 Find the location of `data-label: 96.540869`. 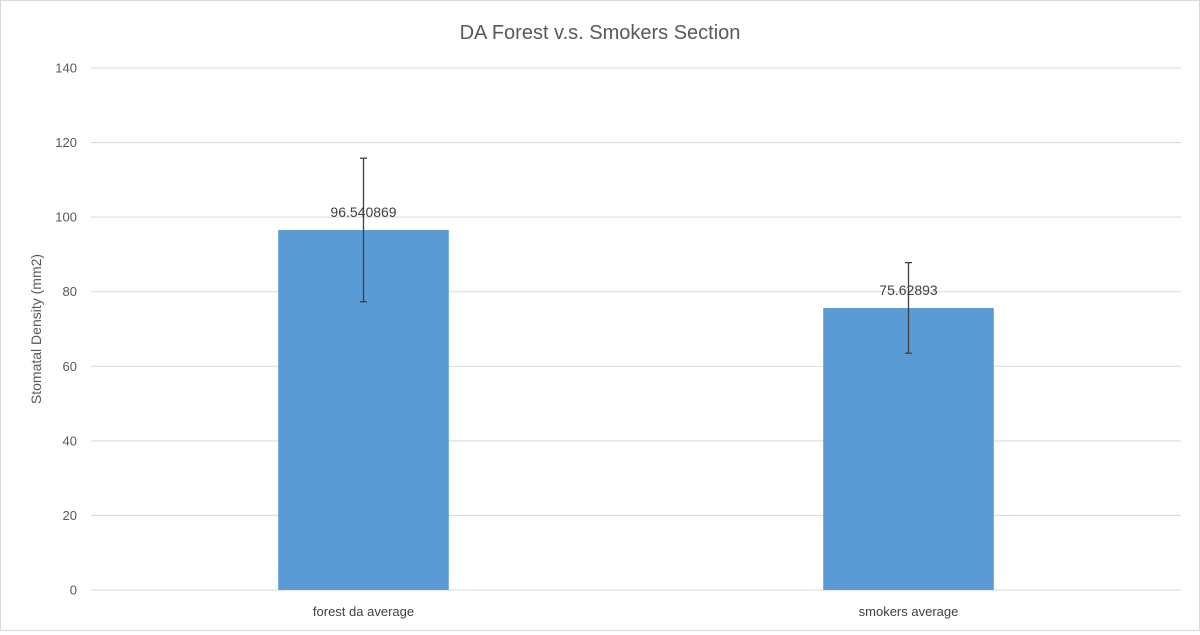

data-label: 96.540869 is located at coordinates (363, 212).